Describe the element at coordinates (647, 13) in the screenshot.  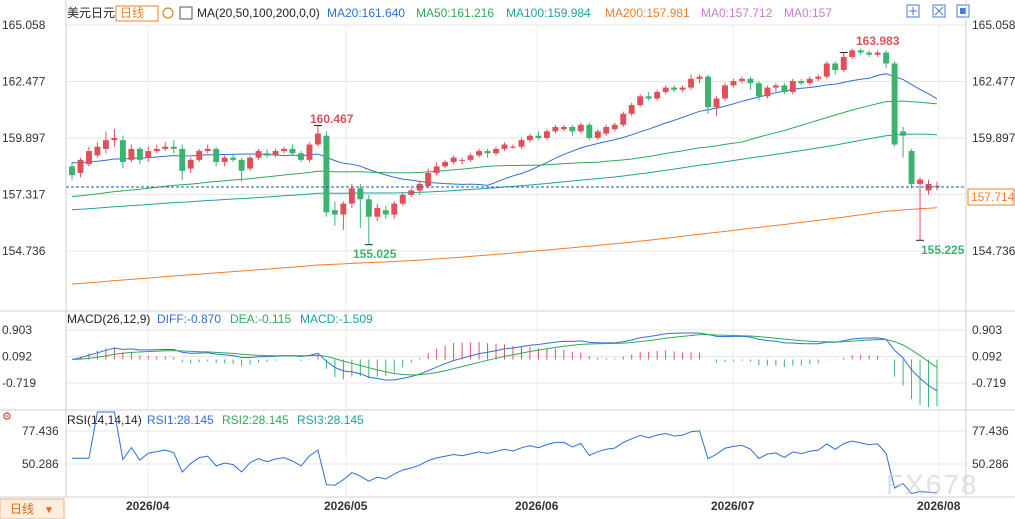
I see `ma200-label: MA200:157.981` at that location.